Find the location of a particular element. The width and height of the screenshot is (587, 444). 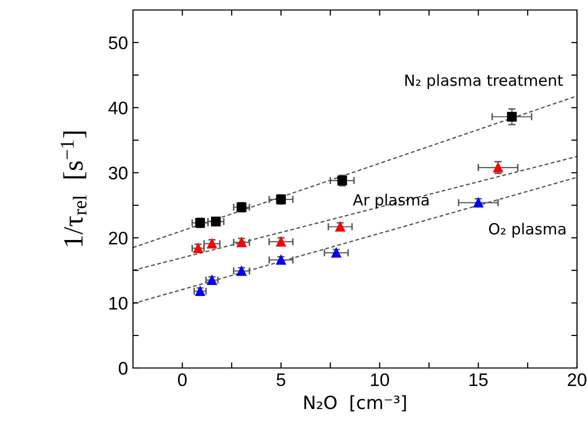

y-axis-title: 1/τ$_{rel}$ [s$^{−1}$] is located at coordinates (73, 189).